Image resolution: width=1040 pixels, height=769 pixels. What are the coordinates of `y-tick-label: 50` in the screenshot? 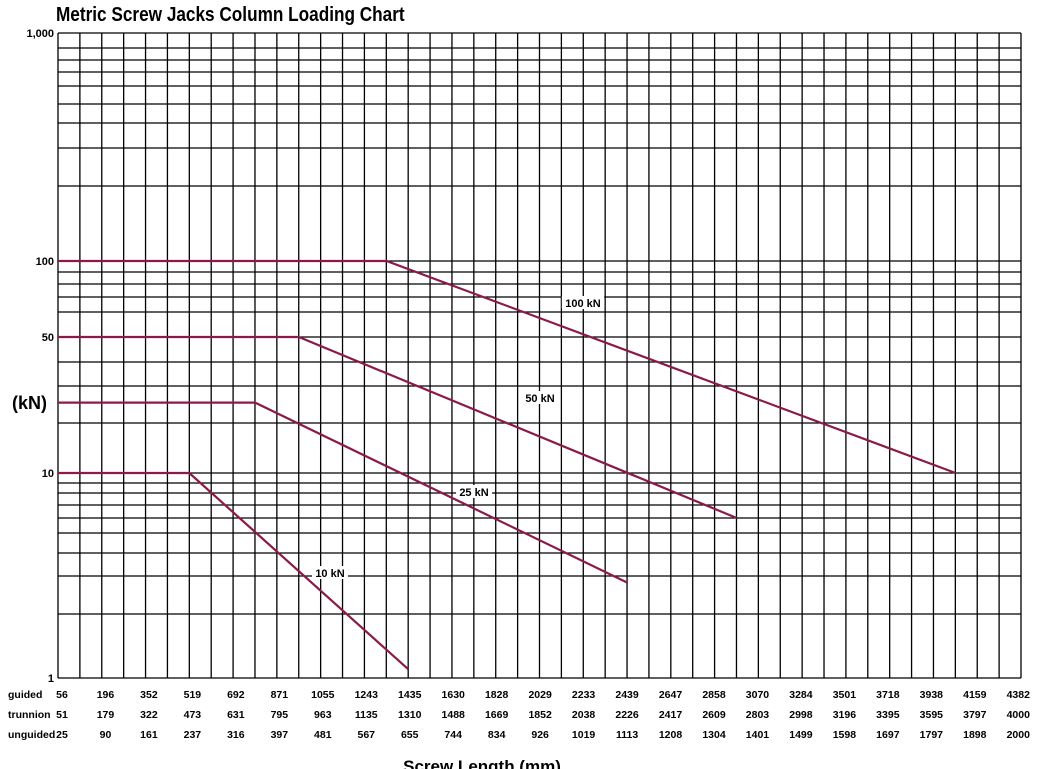 It's located at (48, 338).